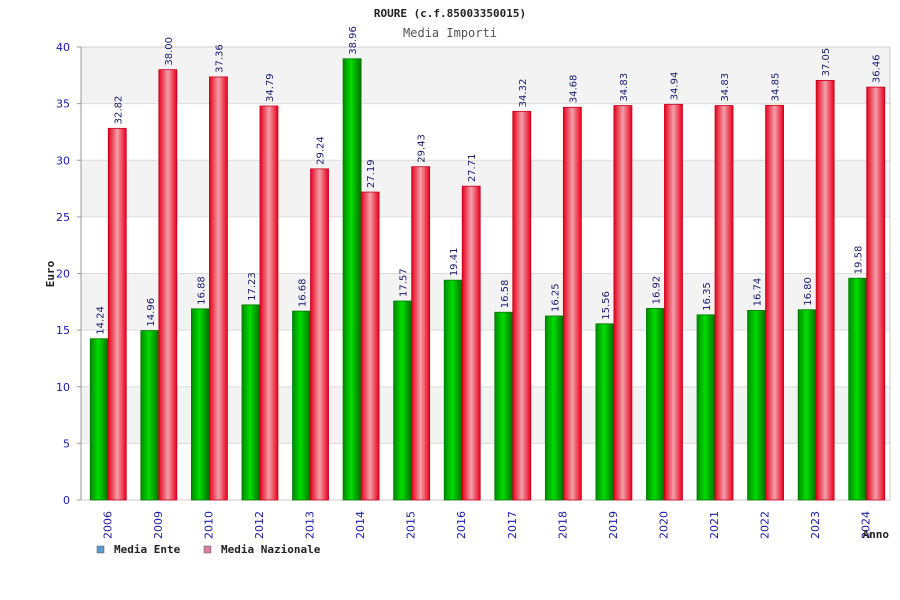 This screenshot has width=900, height=600. I want to click on data-label-media-nazionale: 34.85, so click(776, 87).